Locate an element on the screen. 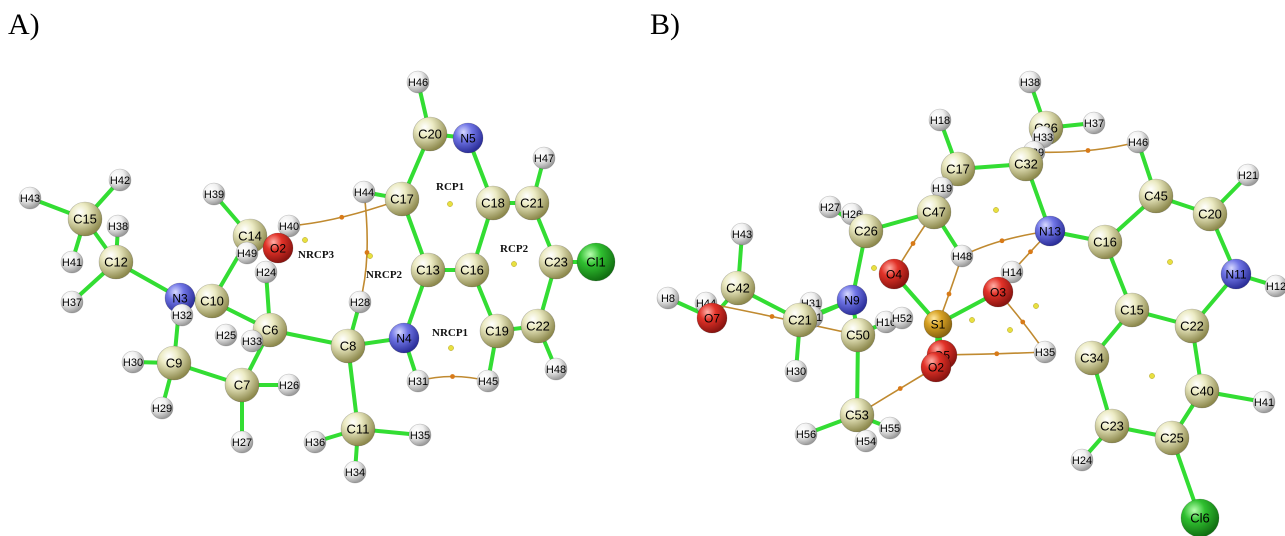  atom-label: H52 is located at coordinates (902, 319).